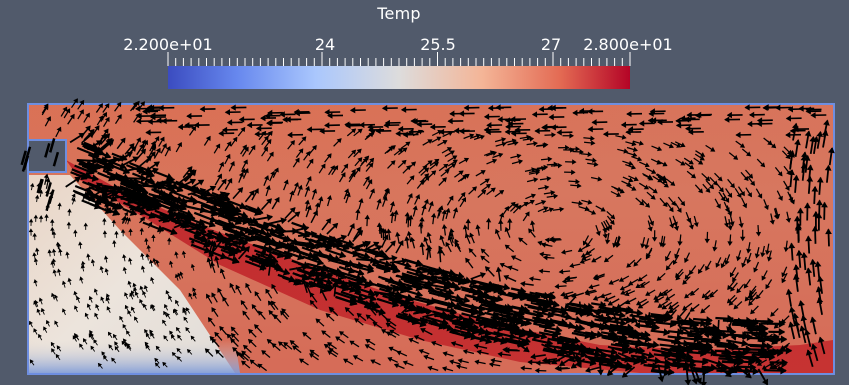 Image resolution: width=849 pixels, height=385 pixels. Describe the element at coordinates (438, 44) in the screenshot. I see `legend-label-25-5: 25.5` at that location.